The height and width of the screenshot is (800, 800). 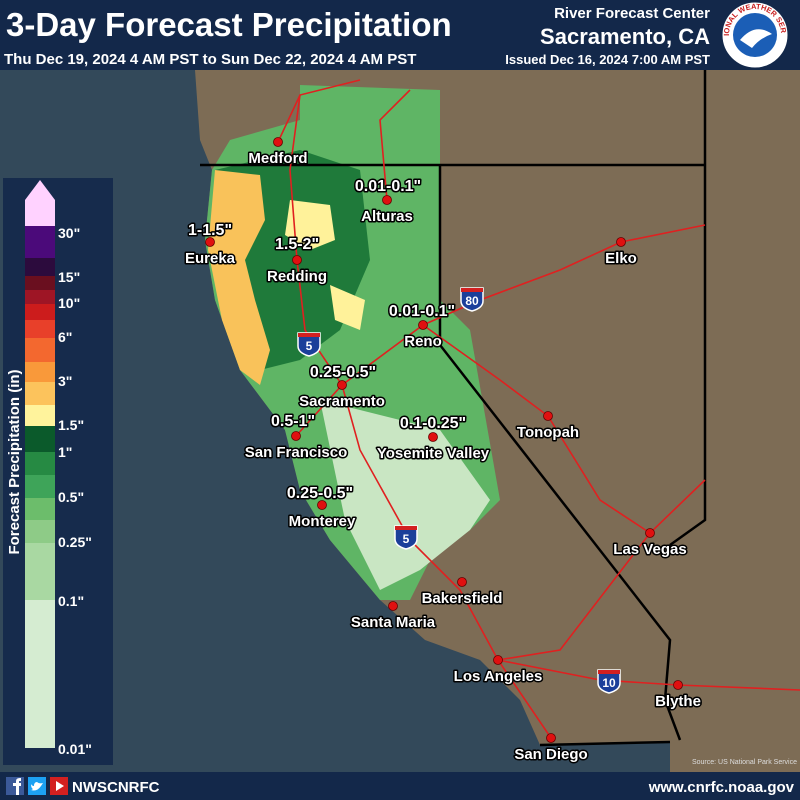 What do you see at coordinates (609, 683) in the screenshot?
I see `highway-number: 10` at bounding box center [609, 683].